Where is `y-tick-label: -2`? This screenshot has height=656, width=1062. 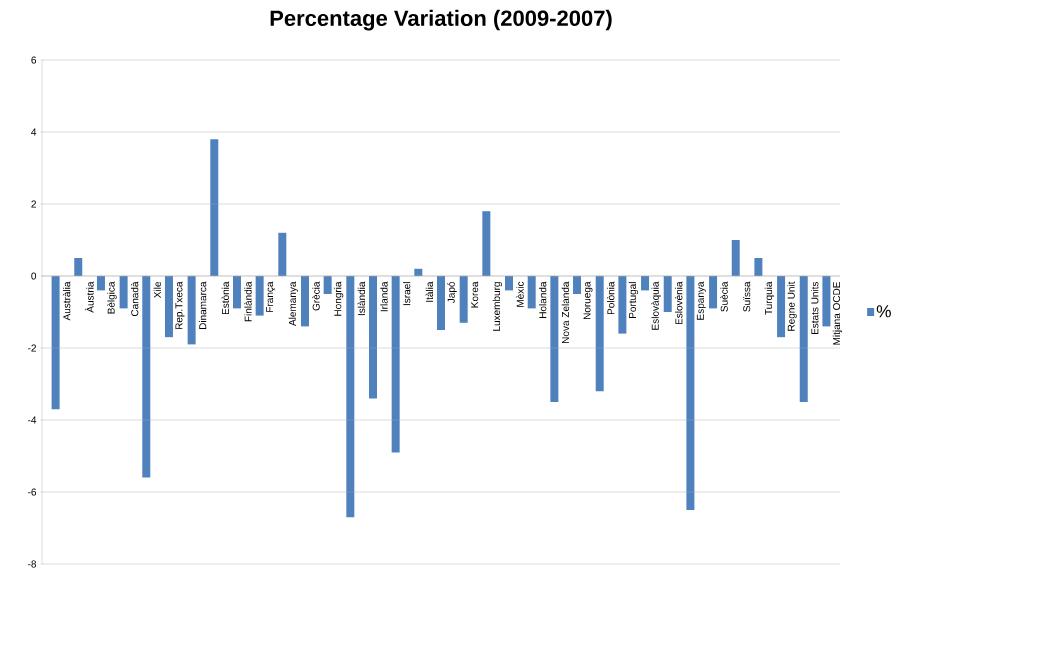 y-tick-label: -2 is located at coordinates (32, 348).